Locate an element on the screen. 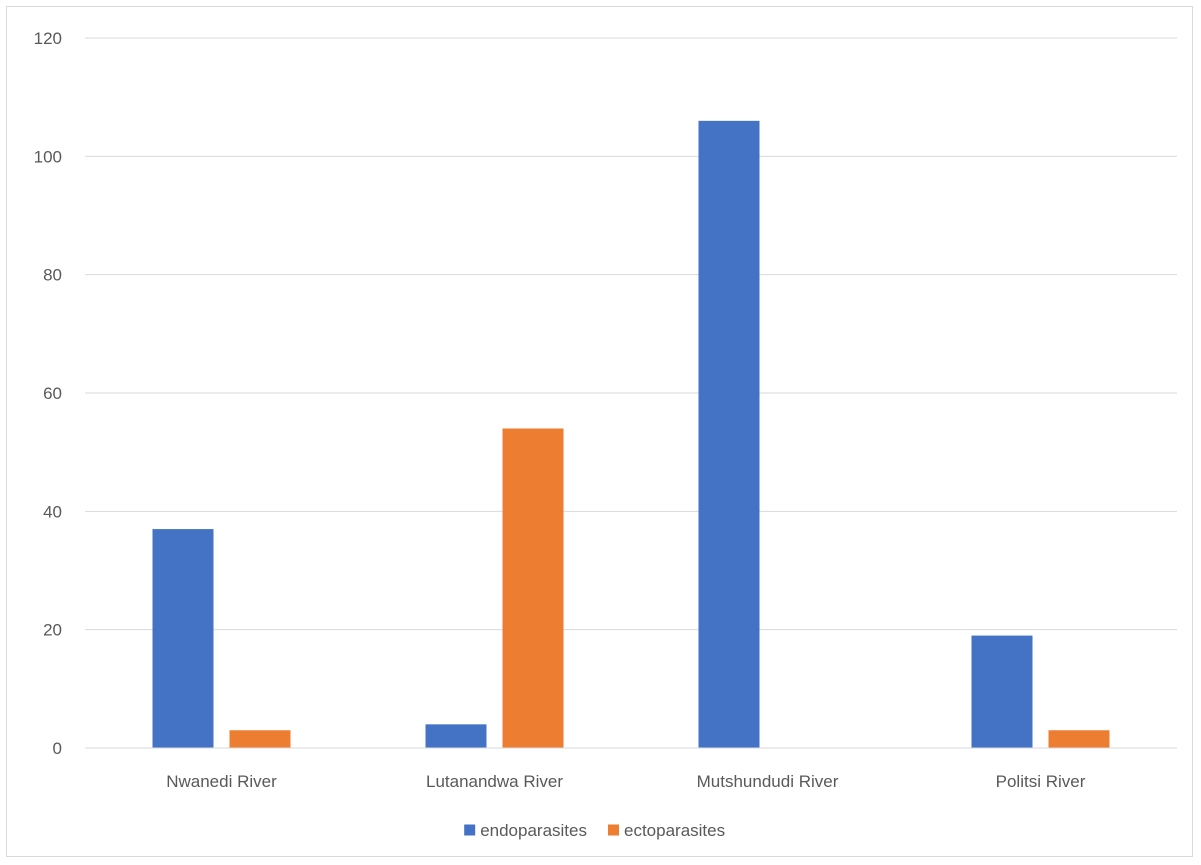 The image size is (1201, 865). y-tick-label: 120 is located at coordinates (48, 38).